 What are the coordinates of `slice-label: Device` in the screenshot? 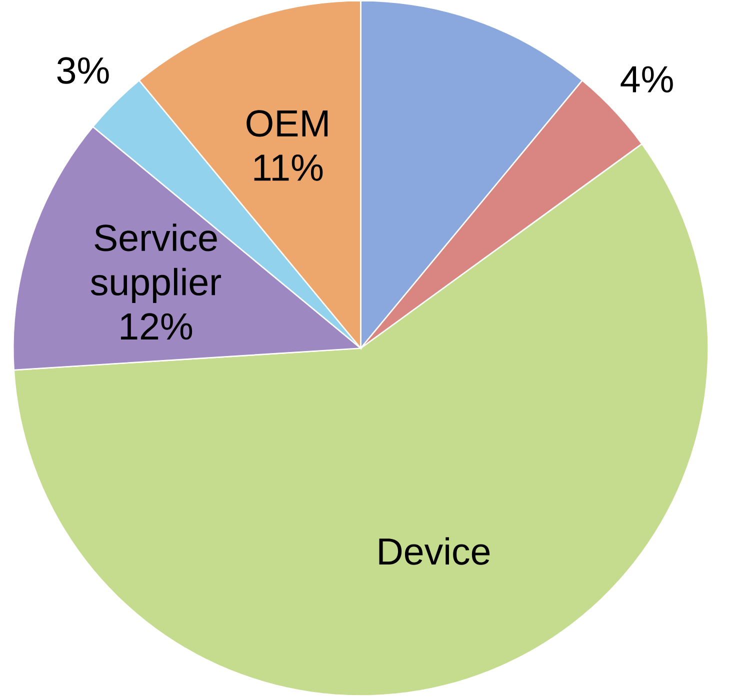 It's located at (434, 551).